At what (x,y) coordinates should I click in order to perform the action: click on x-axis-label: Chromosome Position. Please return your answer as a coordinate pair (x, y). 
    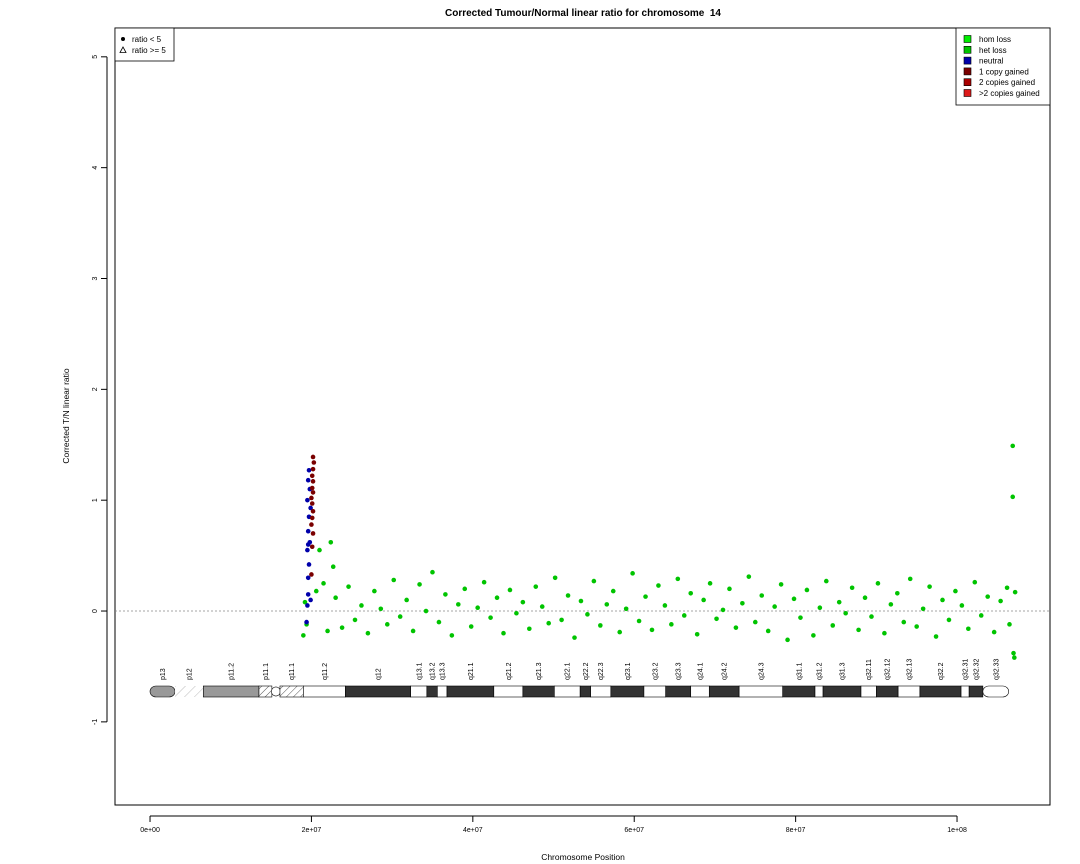
    Looking at the image, I should click on (583, 857).